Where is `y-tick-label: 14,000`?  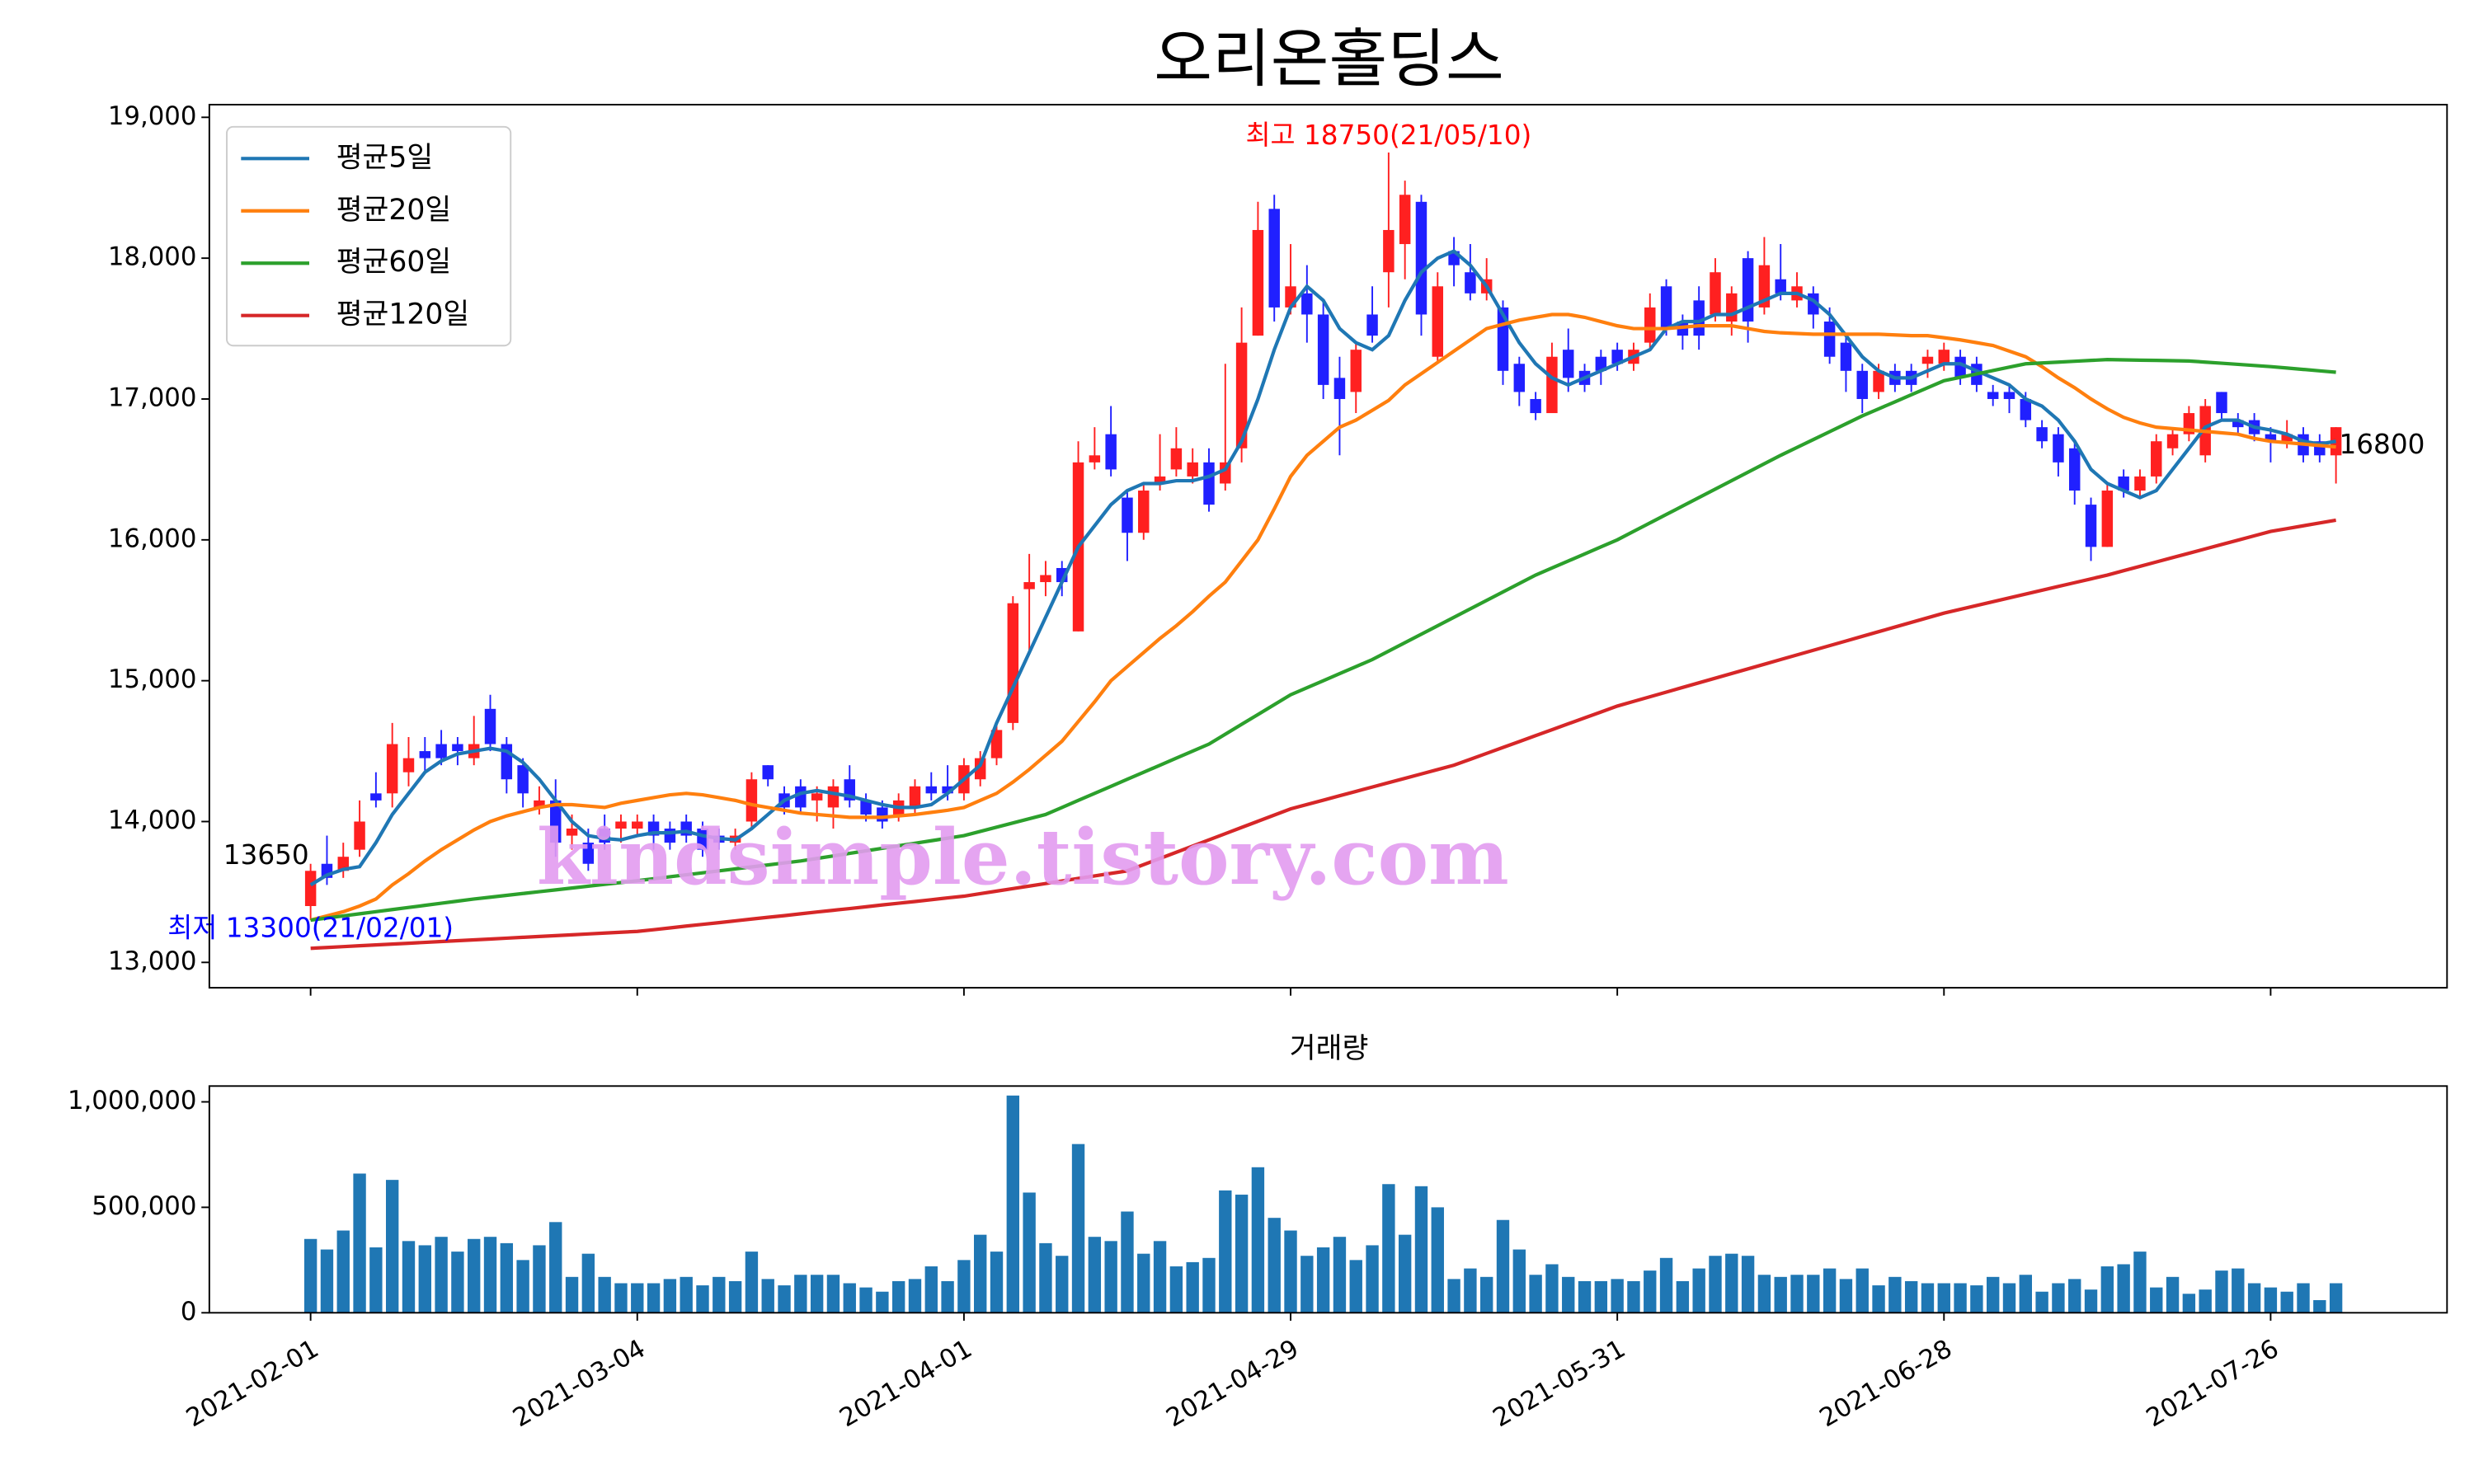 y-tick-label: 14,000 is located at coordinates (152, 820).